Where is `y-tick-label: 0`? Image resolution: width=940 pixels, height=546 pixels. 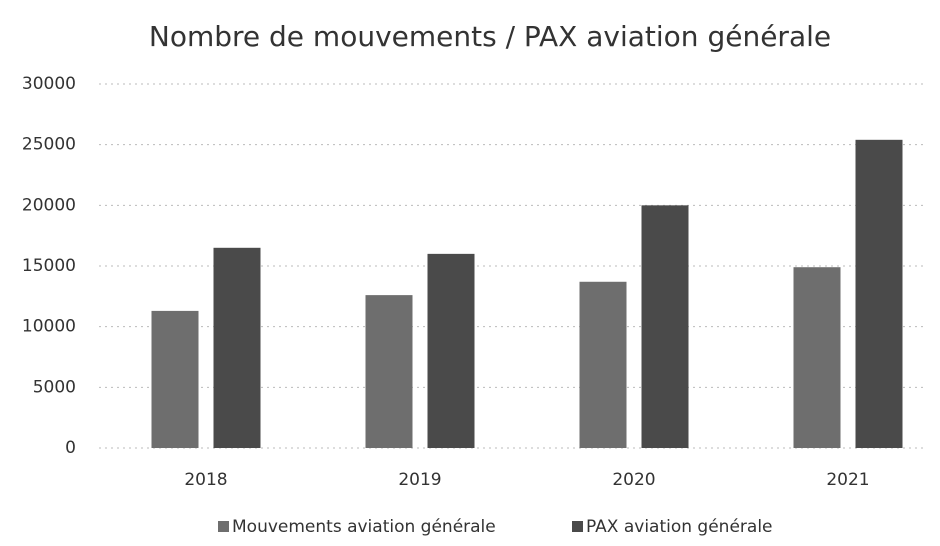 y-tick-label: 0 is located at coordinates (70, 448).